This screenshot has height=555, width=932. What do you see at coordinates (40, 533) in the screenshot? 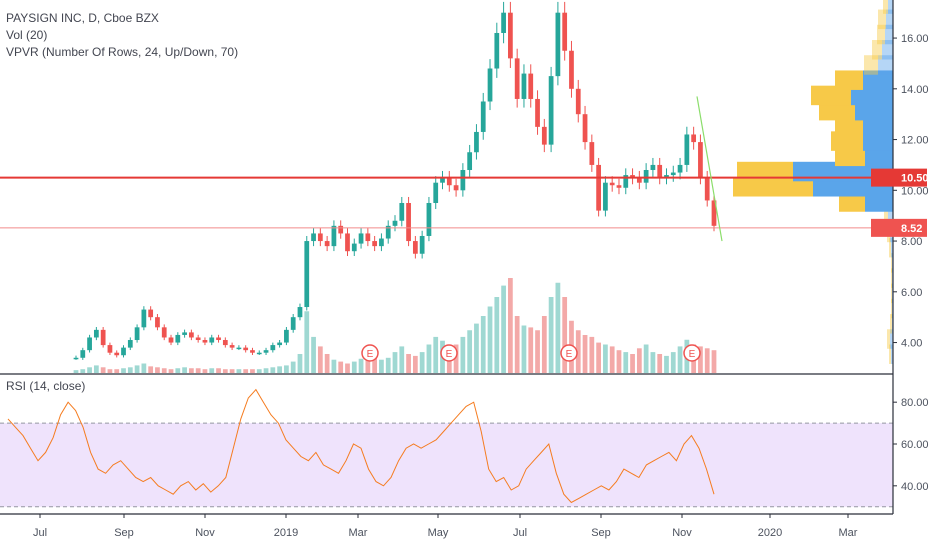
I see `time-tick-label: Jul` at bounding box center [40, 533].